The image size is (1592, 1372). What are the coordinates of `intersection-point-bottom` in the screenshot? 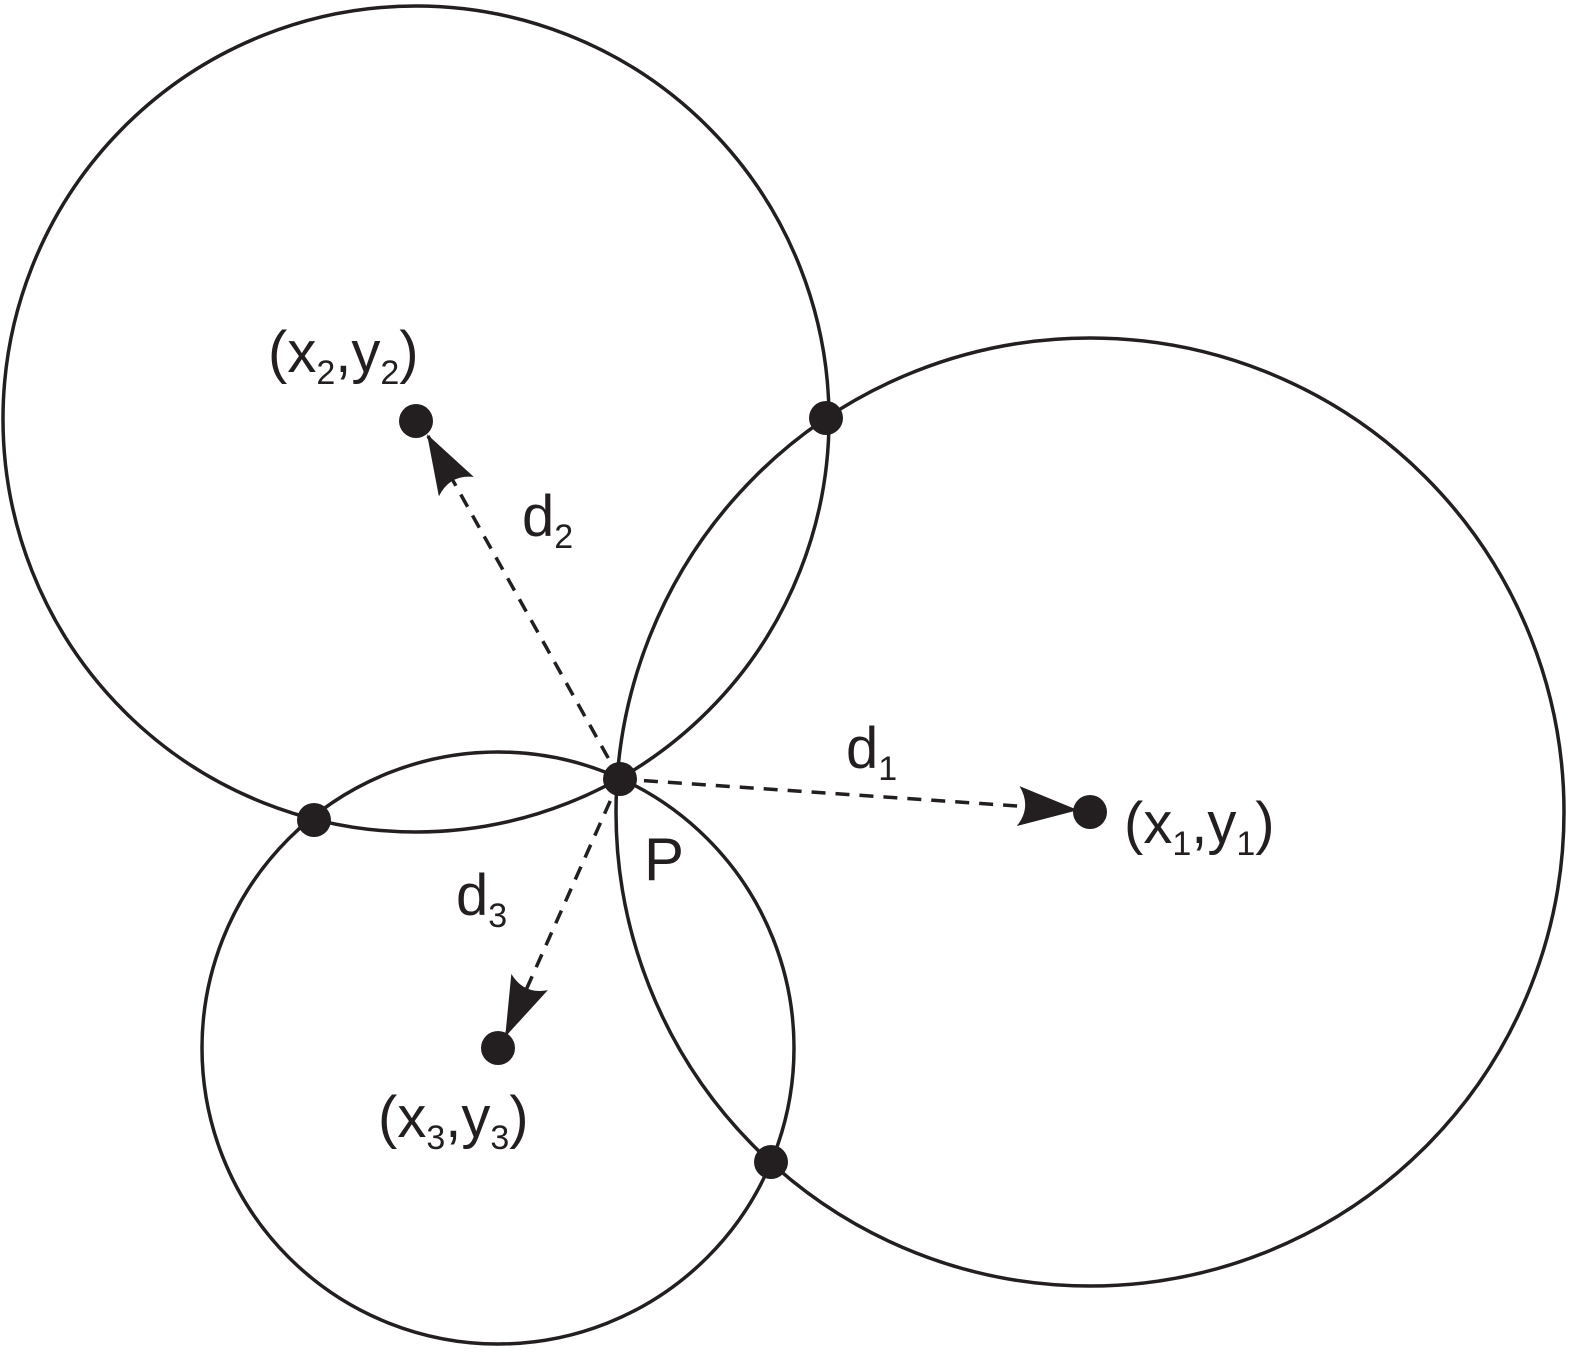 It's located at (771, 1162).